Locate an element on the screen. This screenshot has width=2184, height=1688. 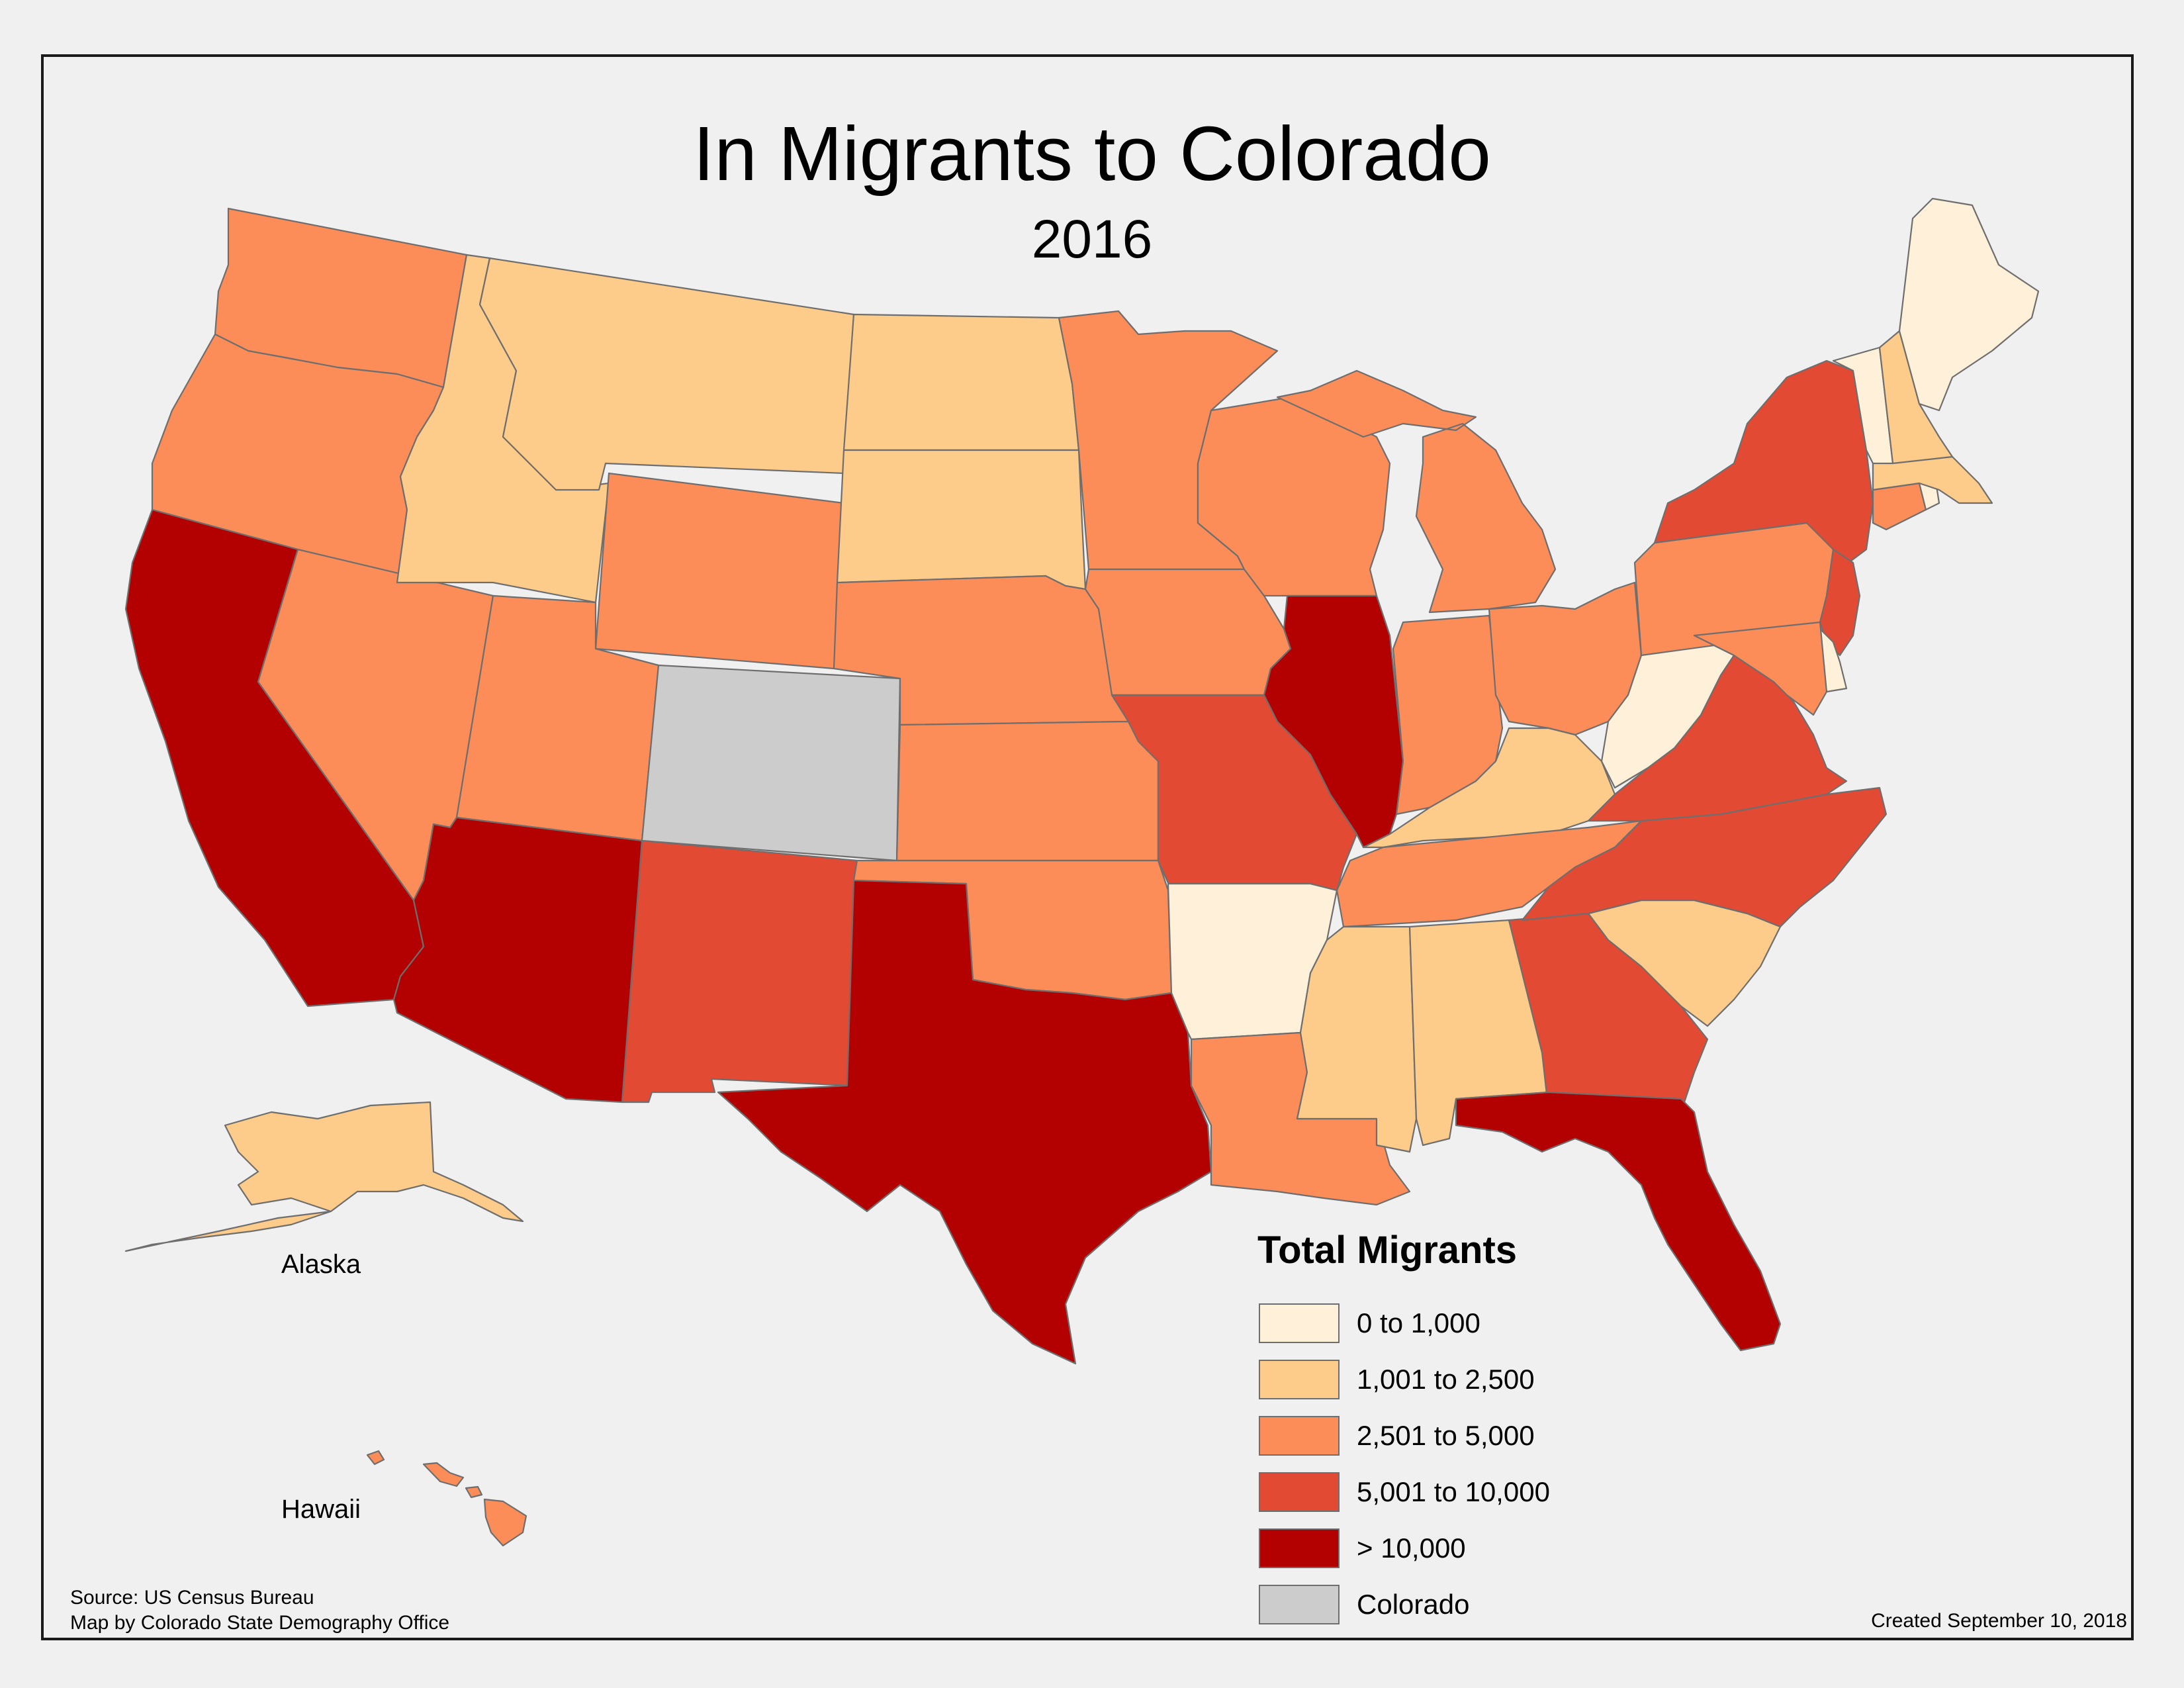
state-kentucky is located at coordinates (1489, 788).